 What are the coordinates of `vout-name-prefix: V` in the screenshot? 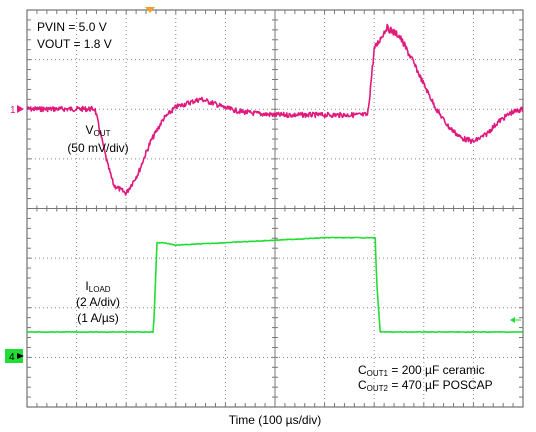 It's located at (89, 130).